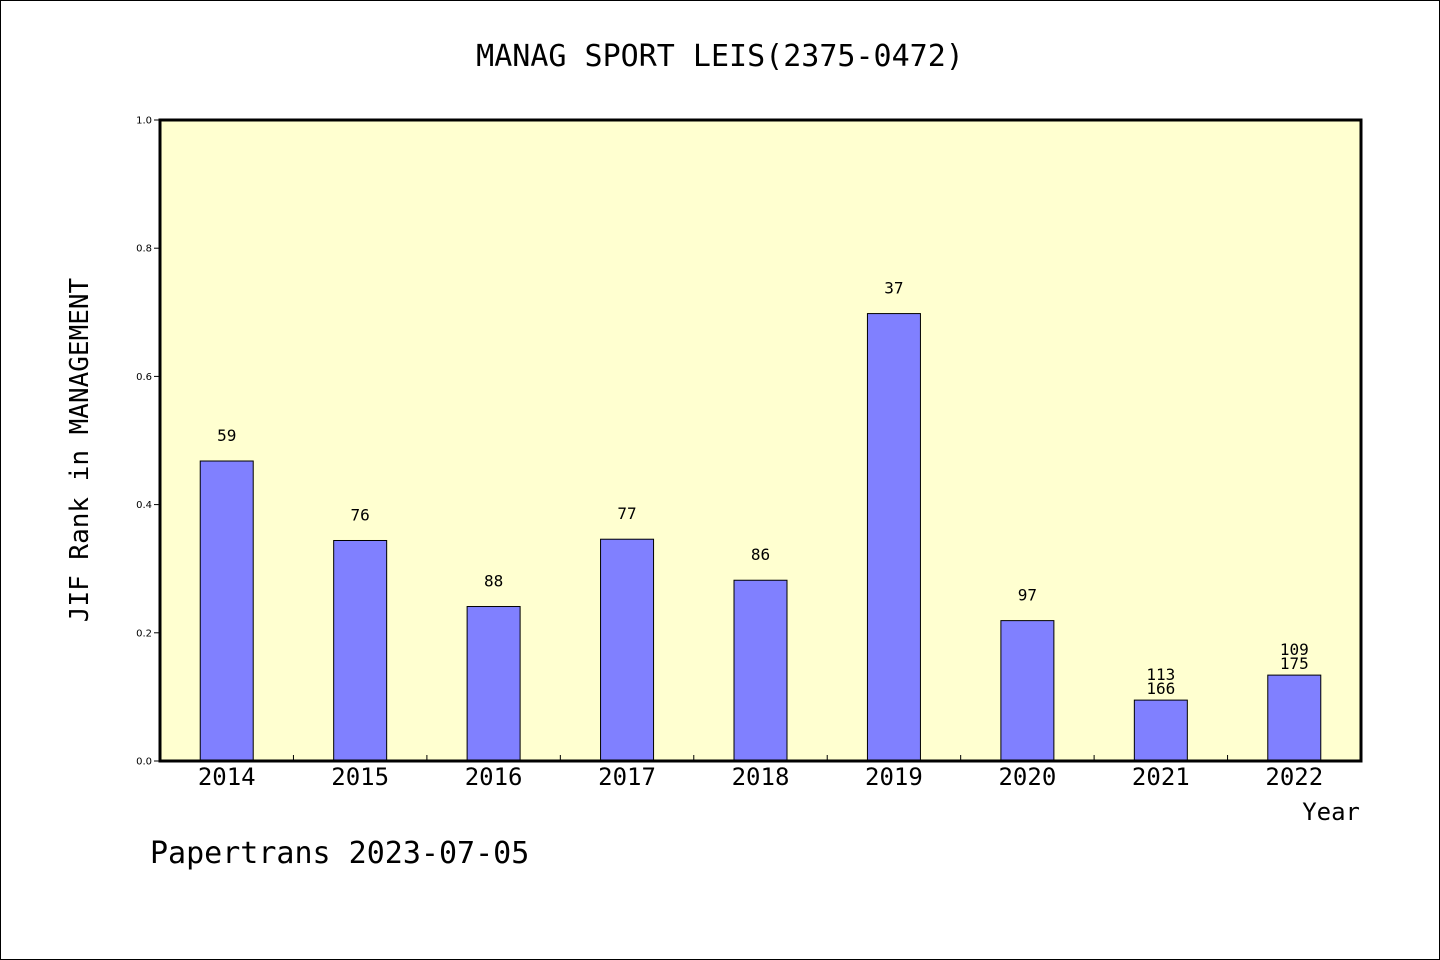 The height and width of the screenshot is (960, 1440). Describe the element at coordinates (1294, 649) in the screenshot. I see `bar-data-label: 109` at that location.